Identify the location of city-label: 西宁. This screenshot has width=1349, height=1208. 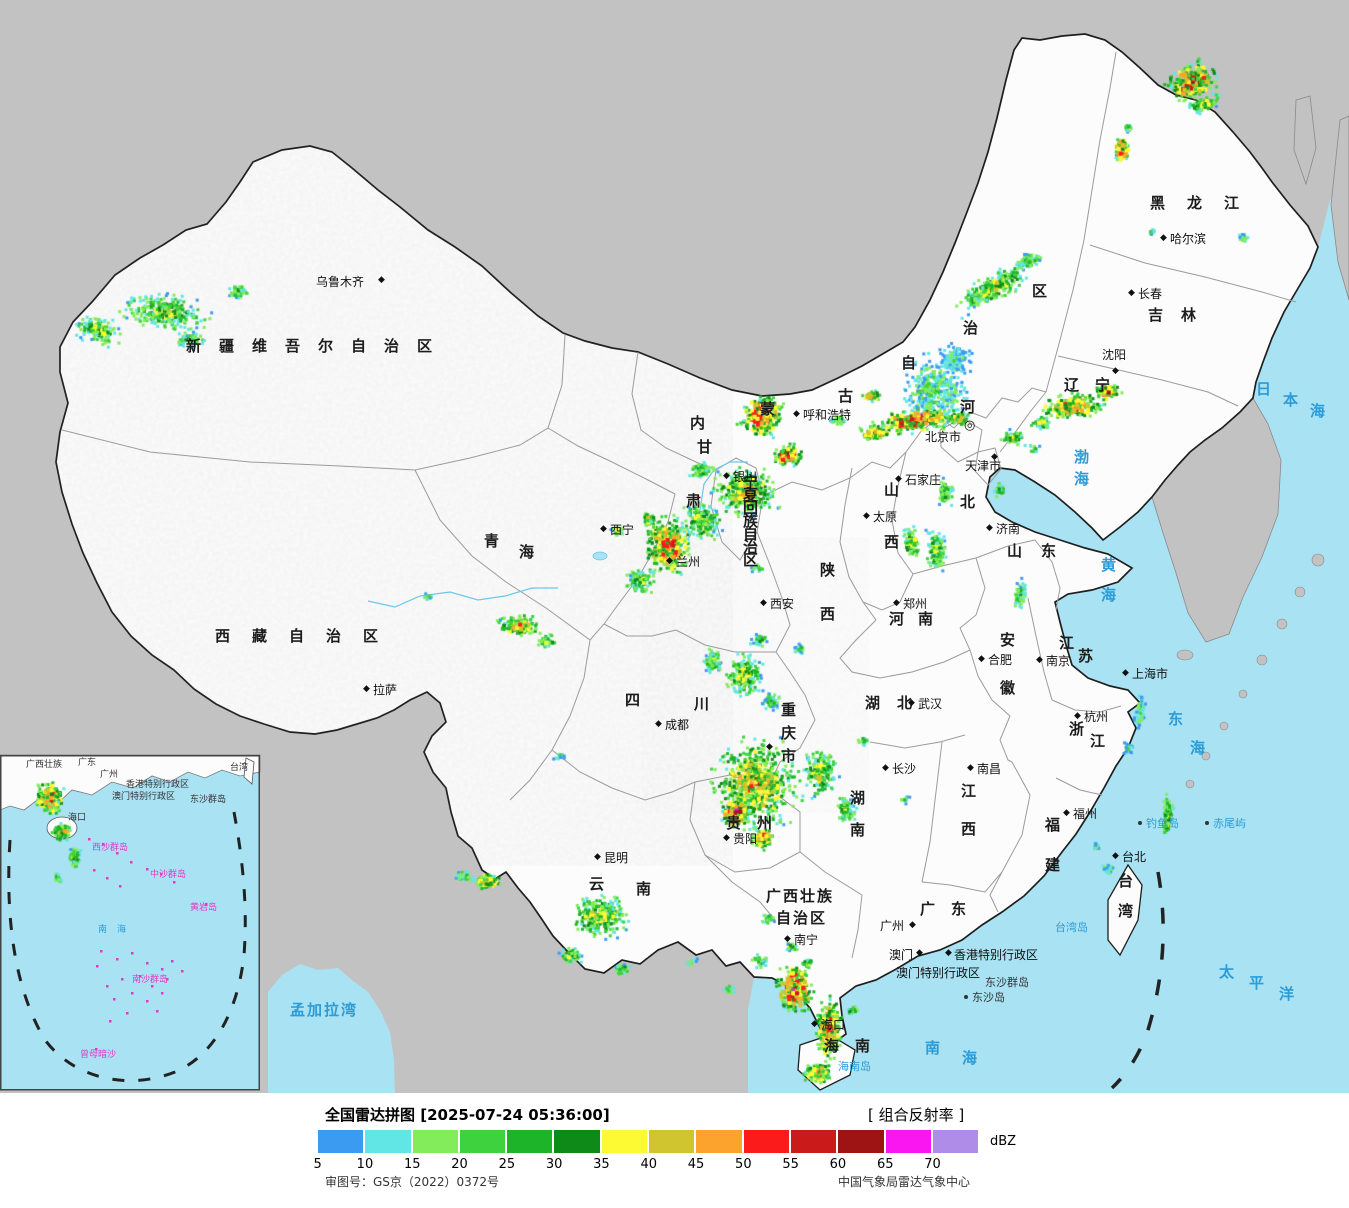
(622, 529).